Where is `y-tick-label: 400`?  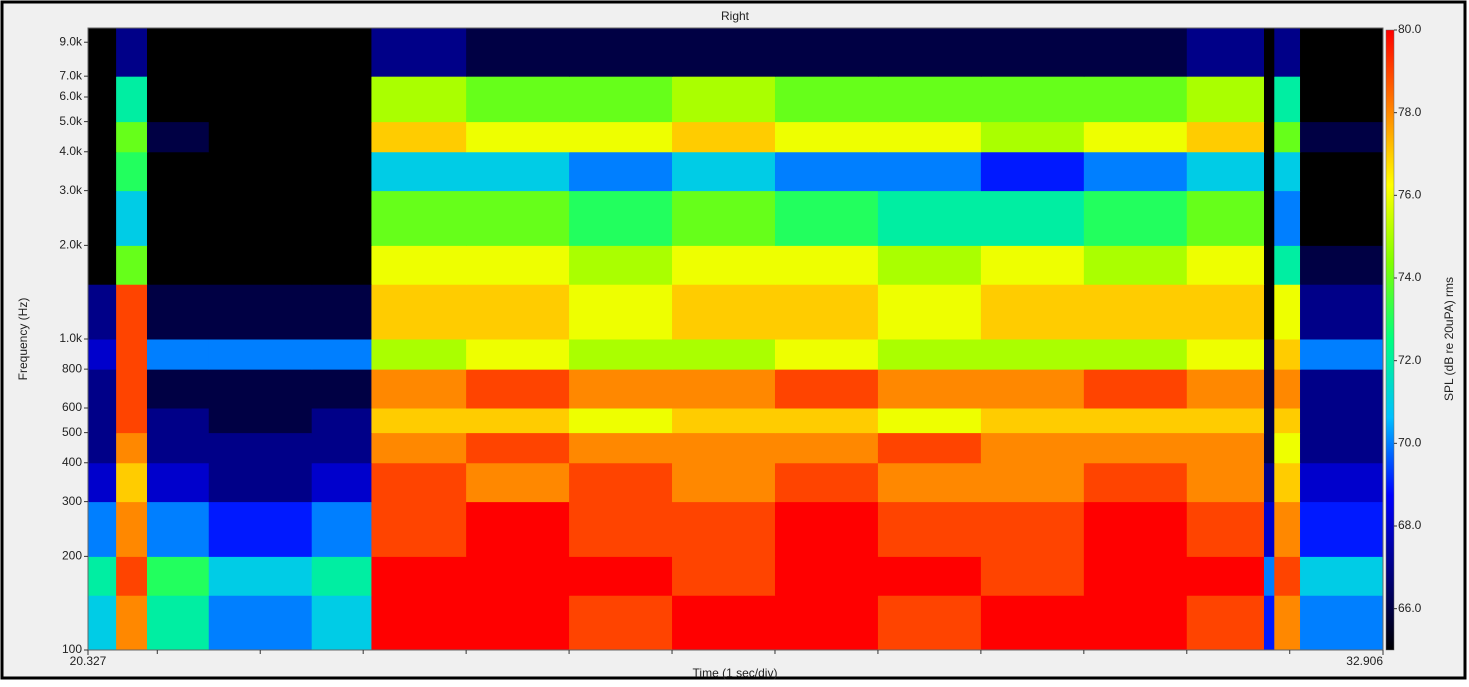
y-tick-label: 400 is located at coordinates (72, 462).